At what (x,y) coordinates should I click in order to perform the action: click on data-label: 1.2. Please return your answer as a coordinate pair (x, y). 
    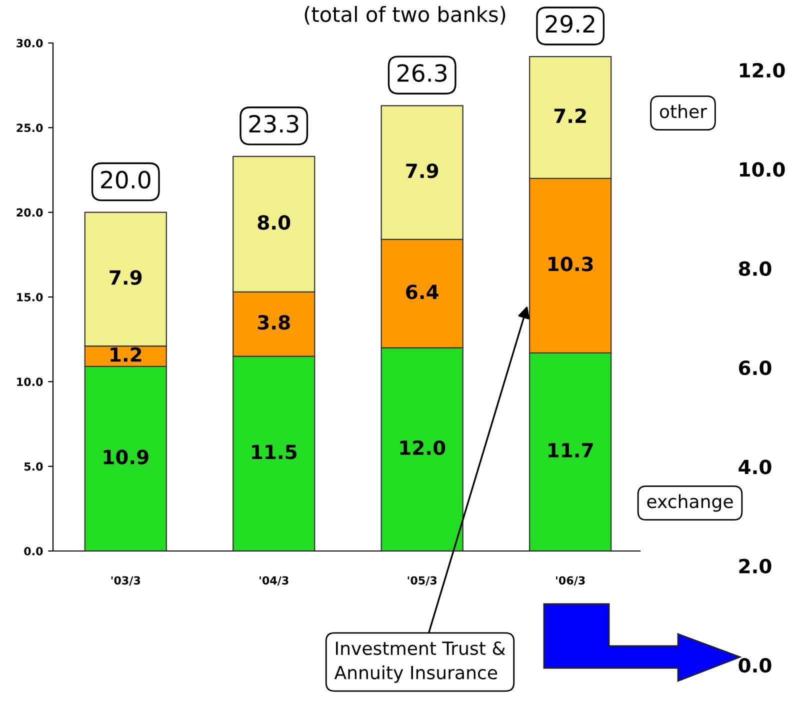
    Looking at the image, I should click on (126, 354).